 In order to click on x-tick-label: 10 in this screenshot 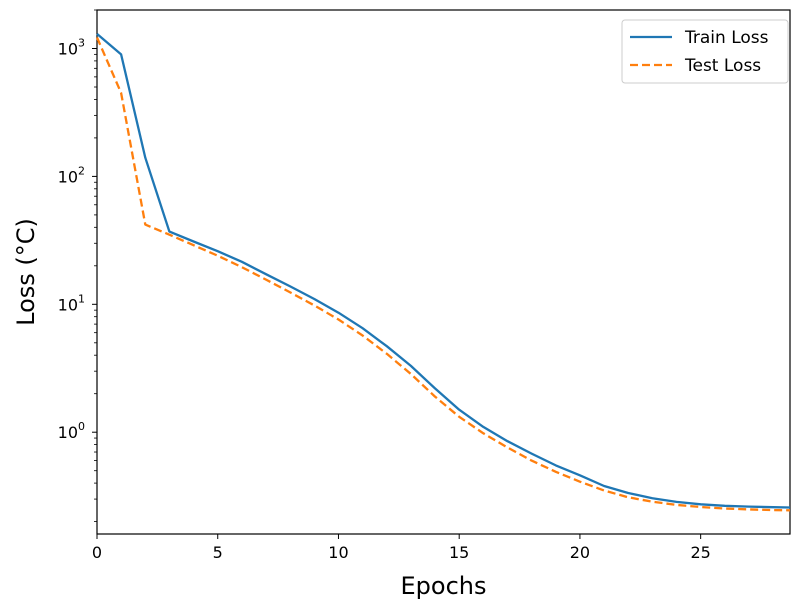, I will do `click(338, 552)`.